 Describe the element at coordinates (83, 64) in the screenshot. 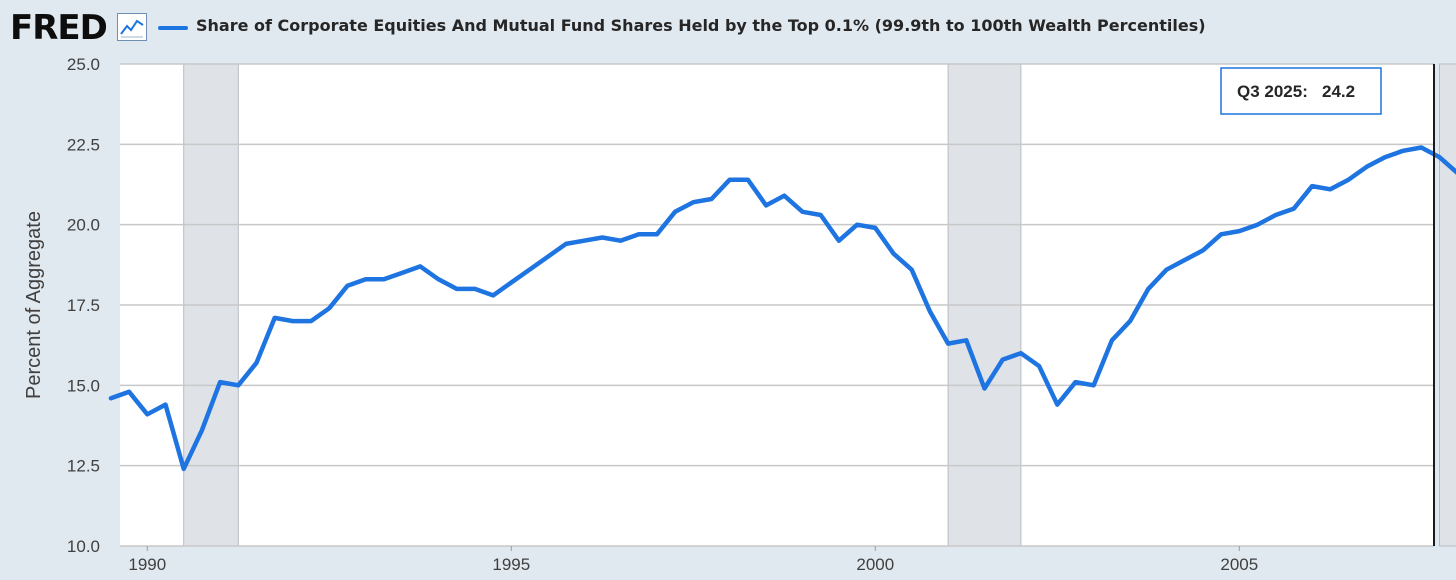

I see `y-tick-label: 25.0` at that location.